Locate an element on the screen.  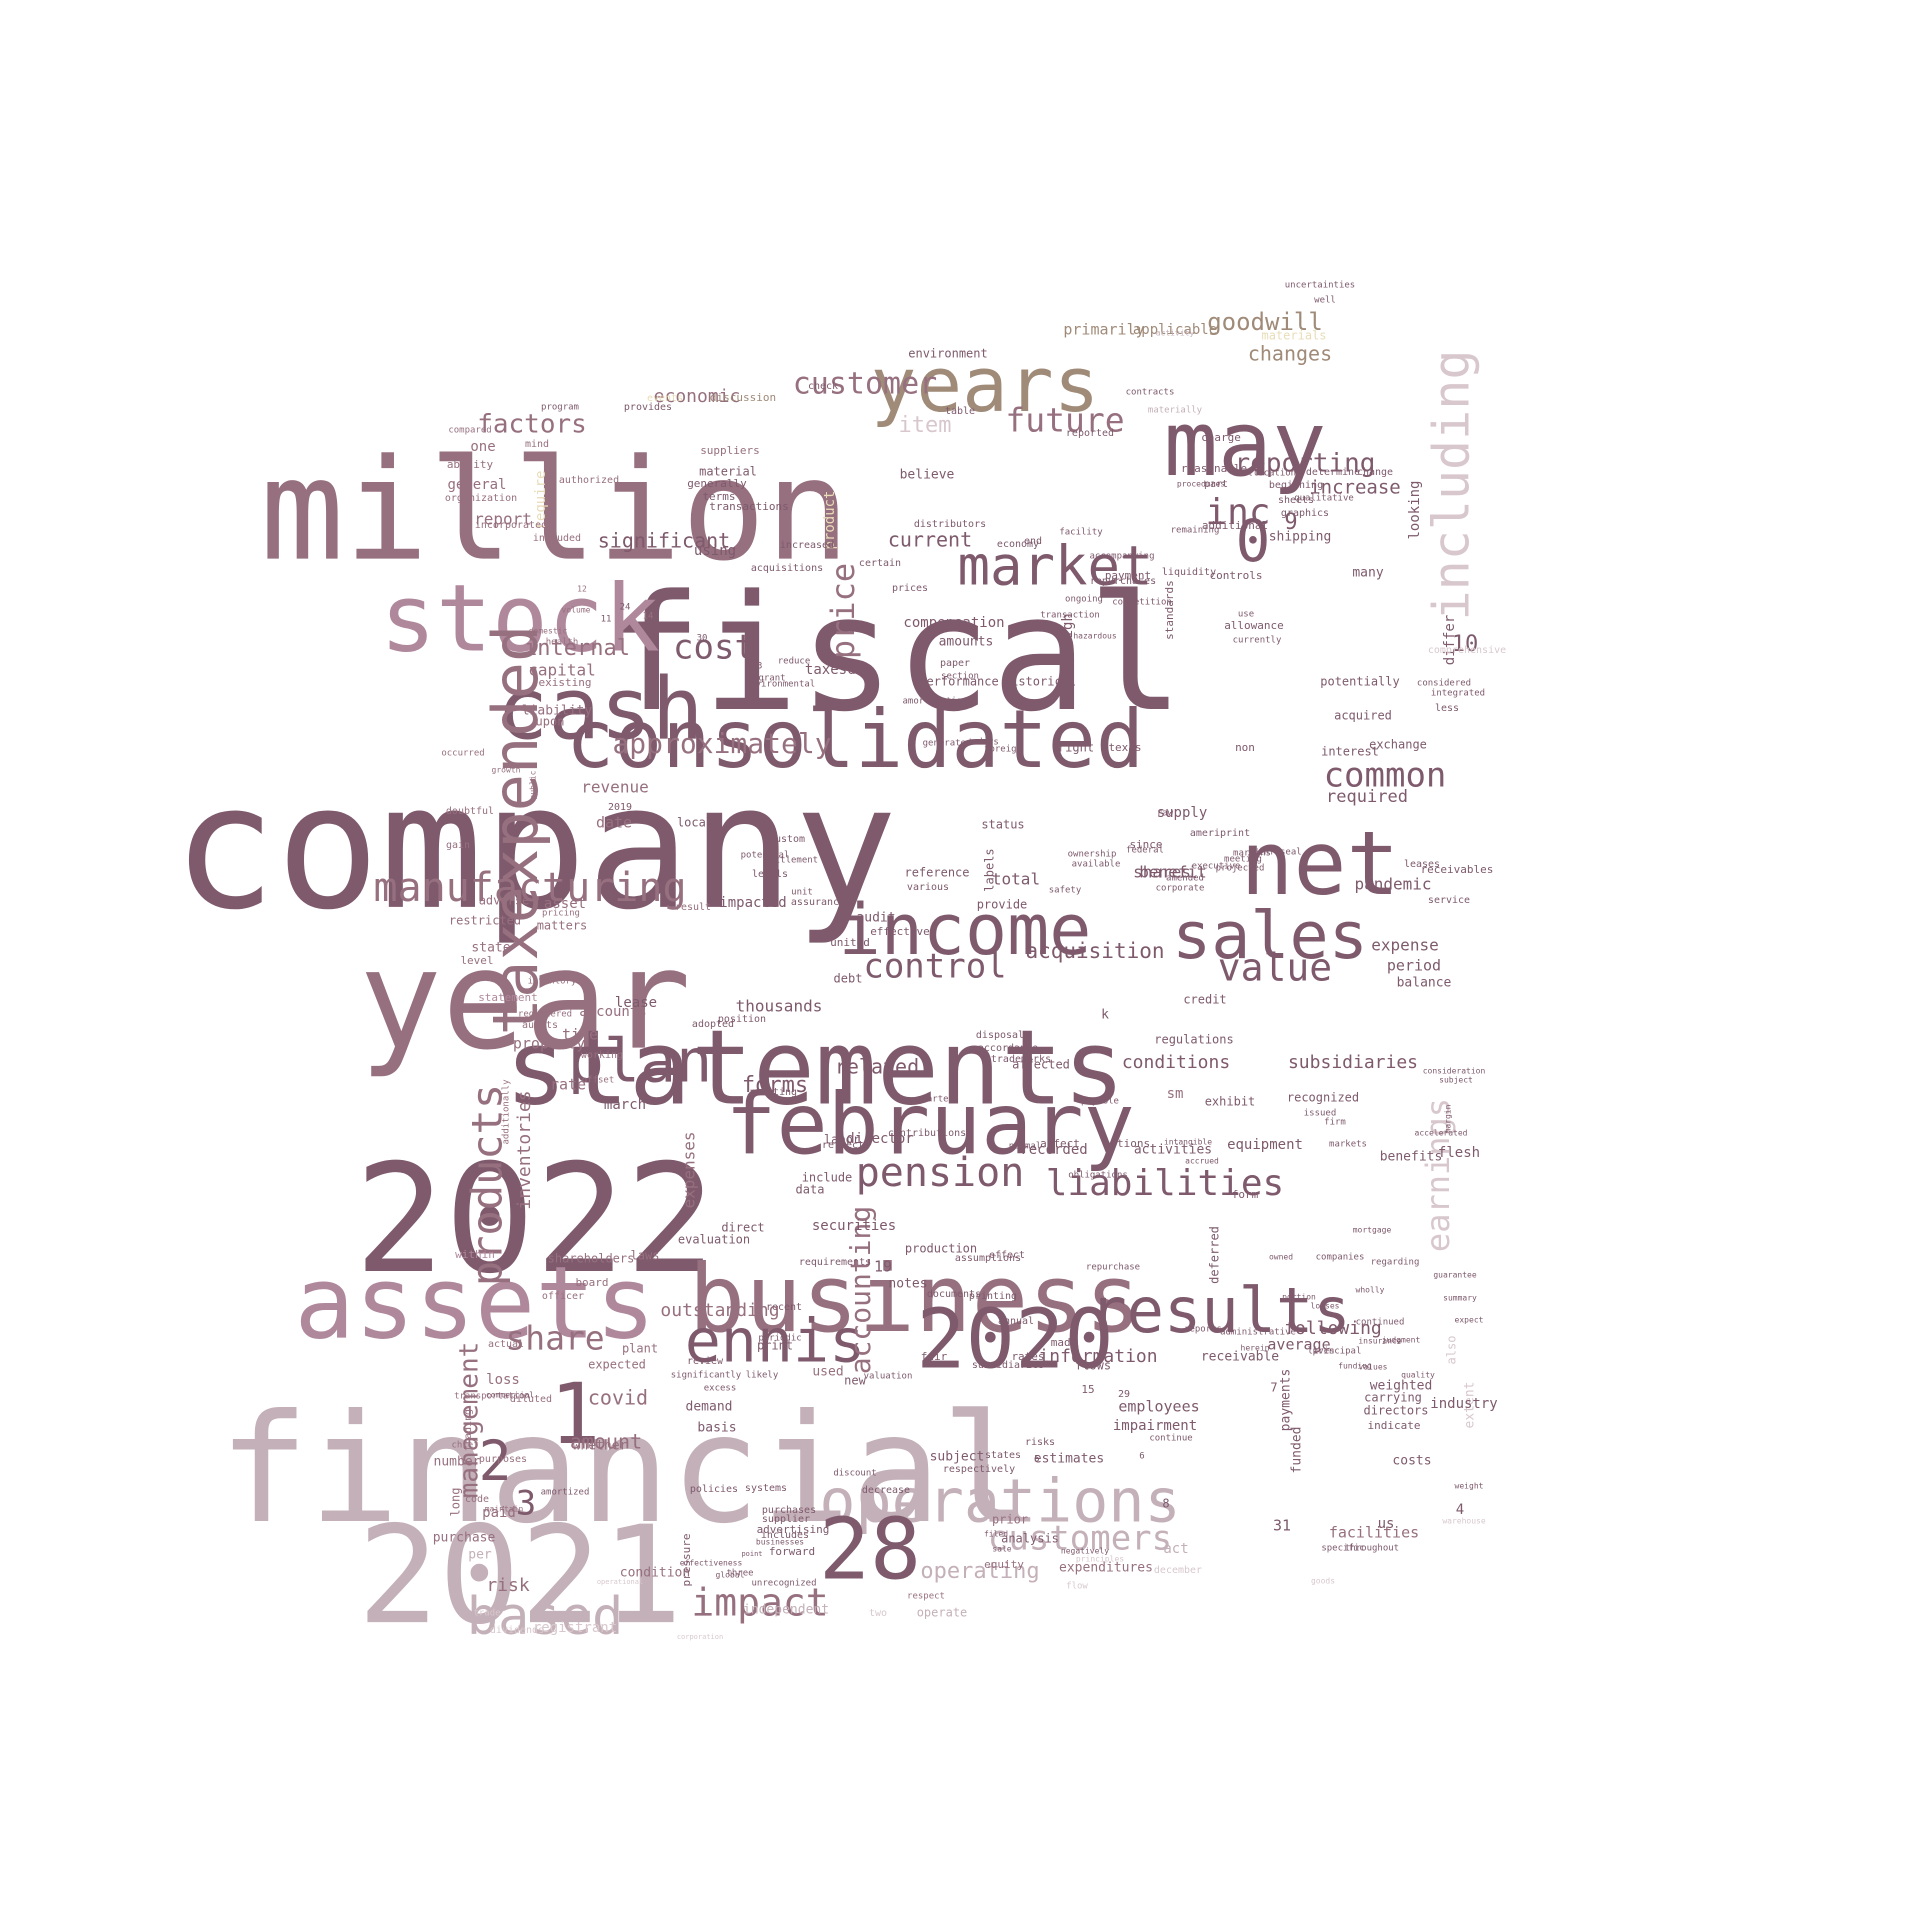
word-part: part is located at coordinates (1216, 484).